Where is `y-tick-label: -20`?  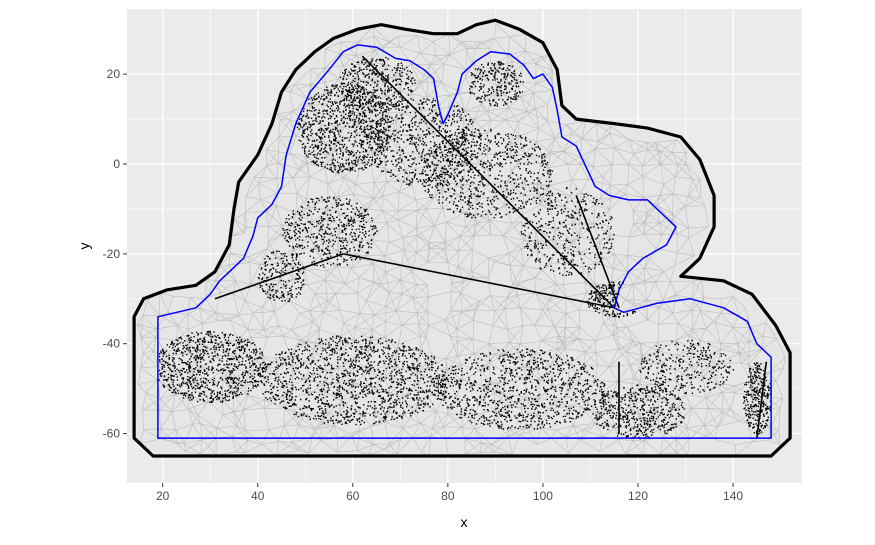
y-tick-label: -20 is located at coordinates (112, 254).